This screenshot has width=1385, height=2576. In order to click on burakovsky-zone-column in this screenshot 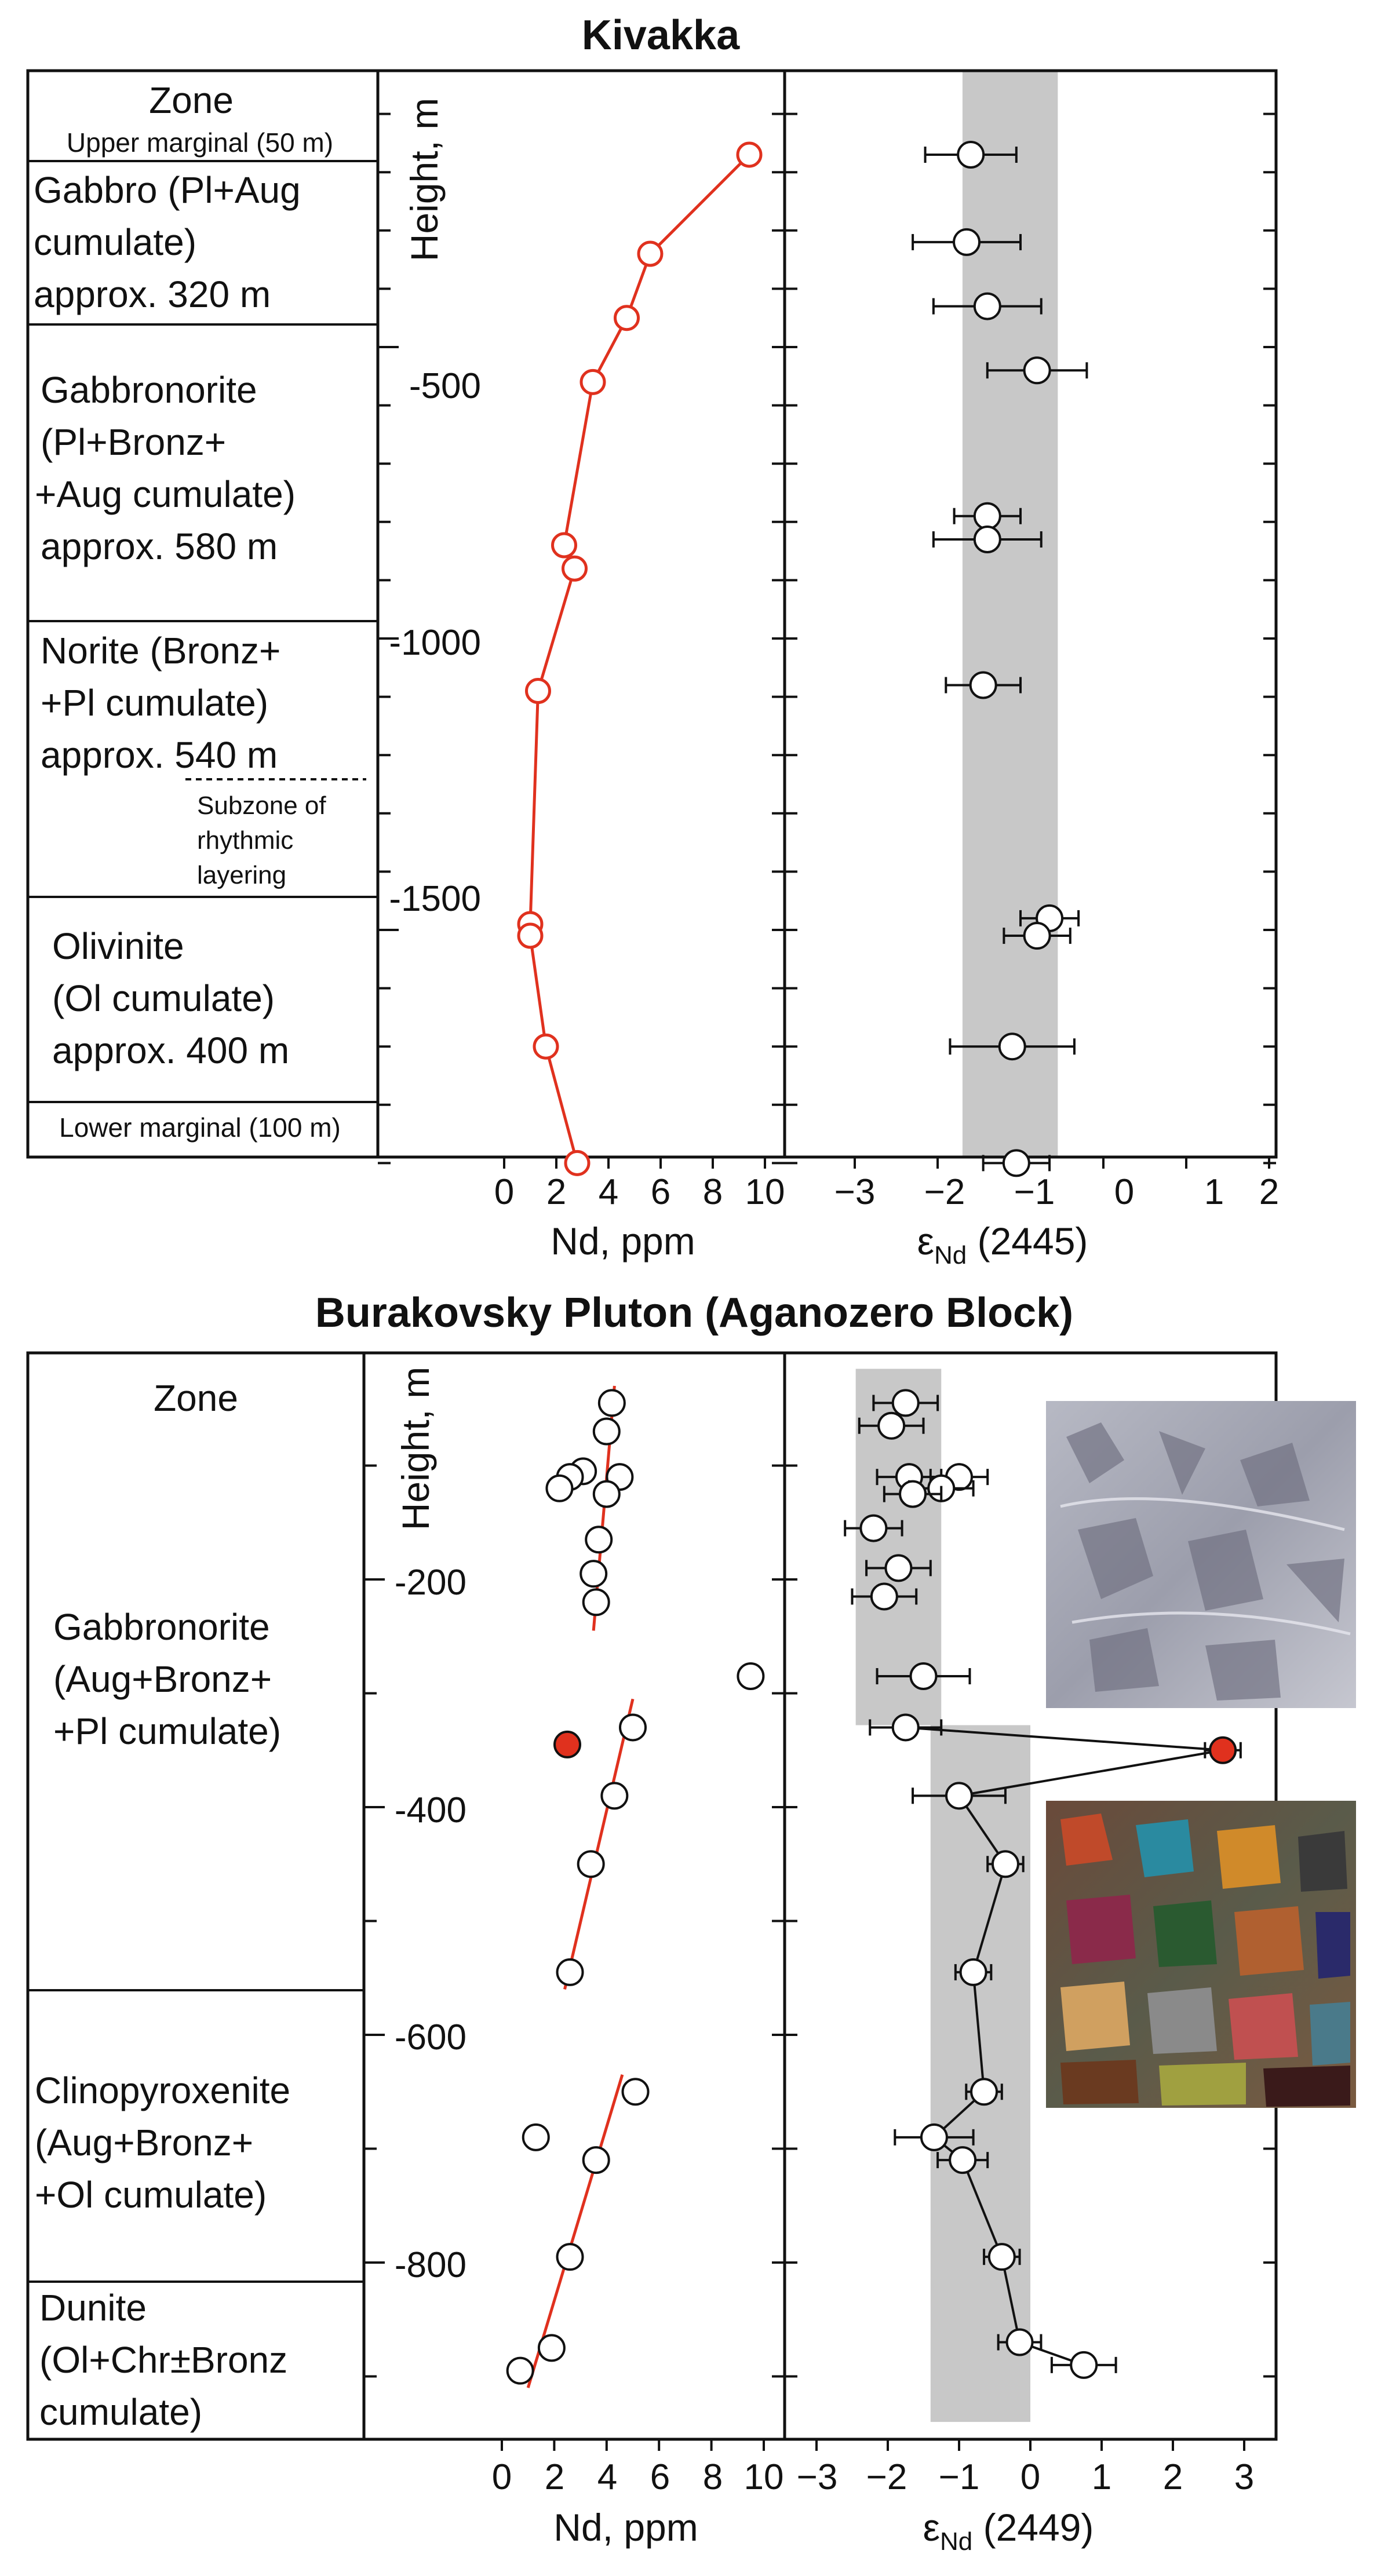, I will do `click(196, 1896)`.